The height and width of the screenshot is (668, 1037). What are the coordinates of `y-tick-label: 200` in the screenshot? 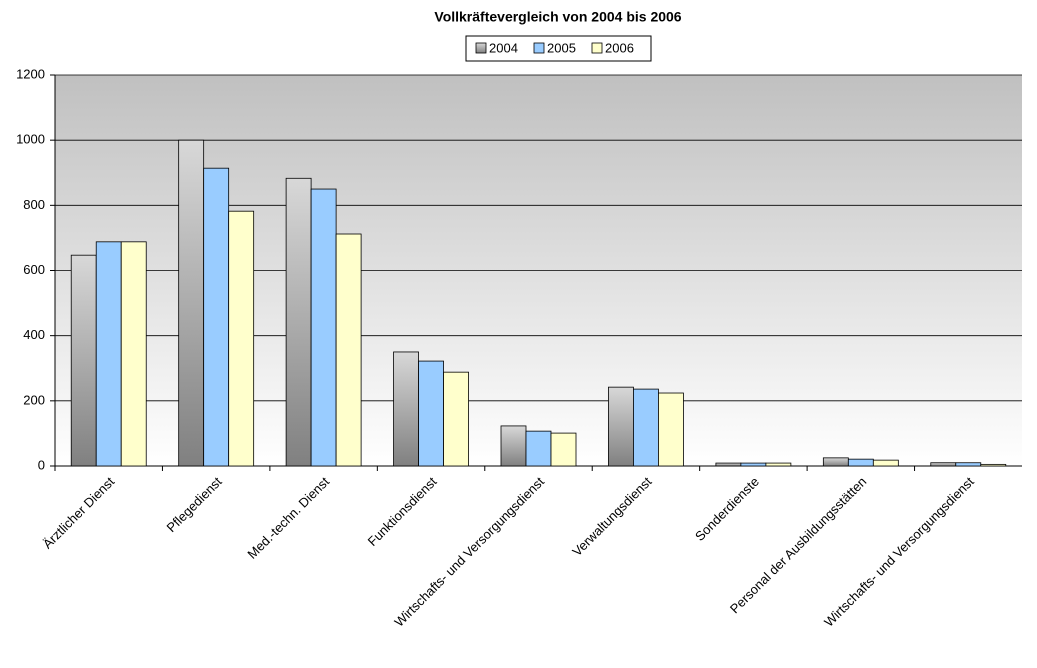 It's located at (34, 399).